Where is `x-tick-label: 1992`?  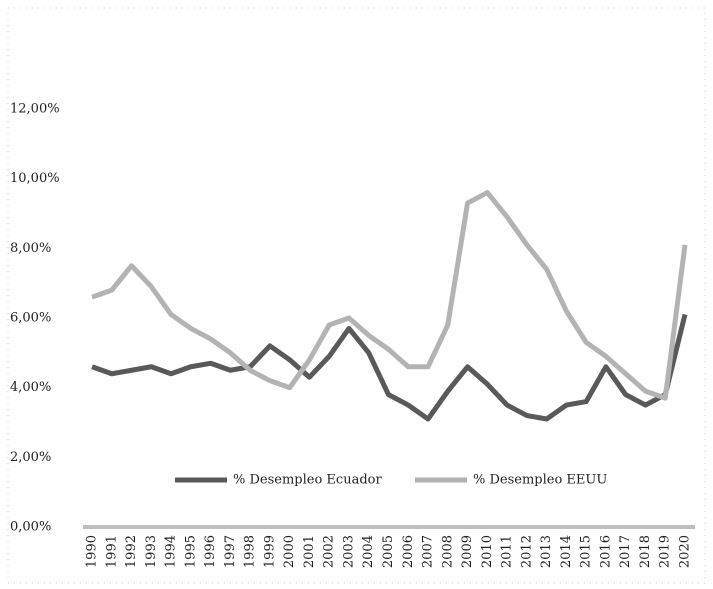 x-tick-label: 1992 is located at coordinates (131, 551).